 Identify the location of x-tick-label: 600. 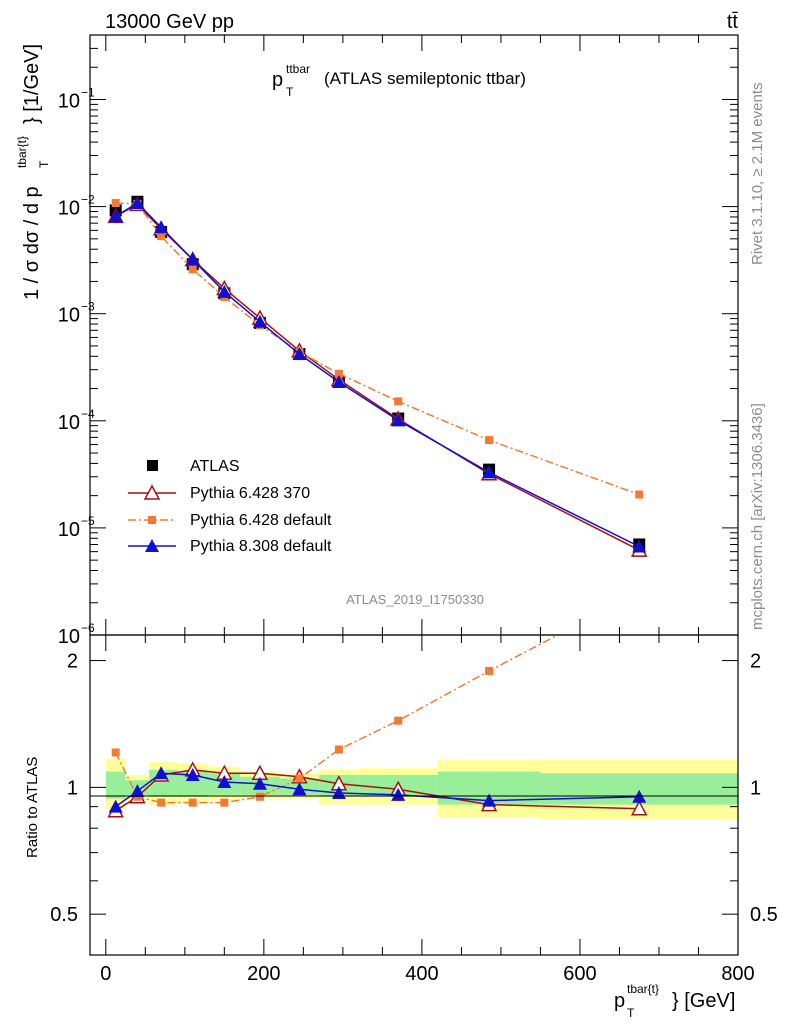
(579, 974).